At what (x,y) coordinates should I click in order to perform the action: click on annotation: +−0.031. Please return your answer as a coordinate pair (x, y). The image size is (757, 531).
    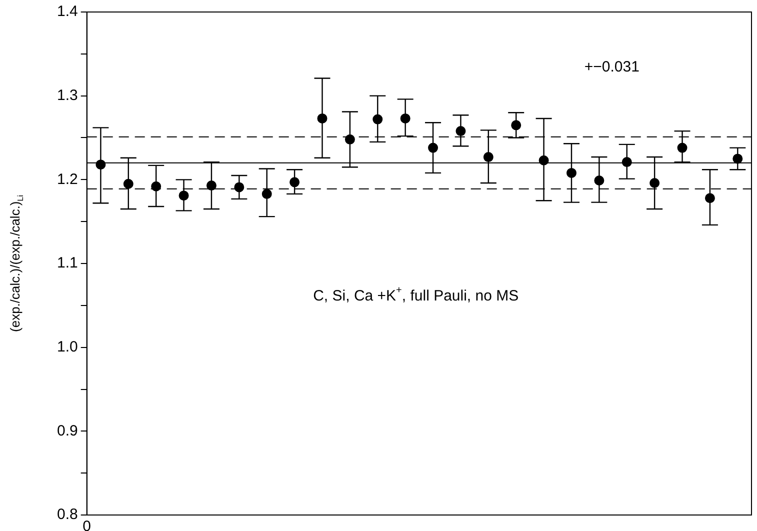
    Looking at the image, I should click on (612, 67).